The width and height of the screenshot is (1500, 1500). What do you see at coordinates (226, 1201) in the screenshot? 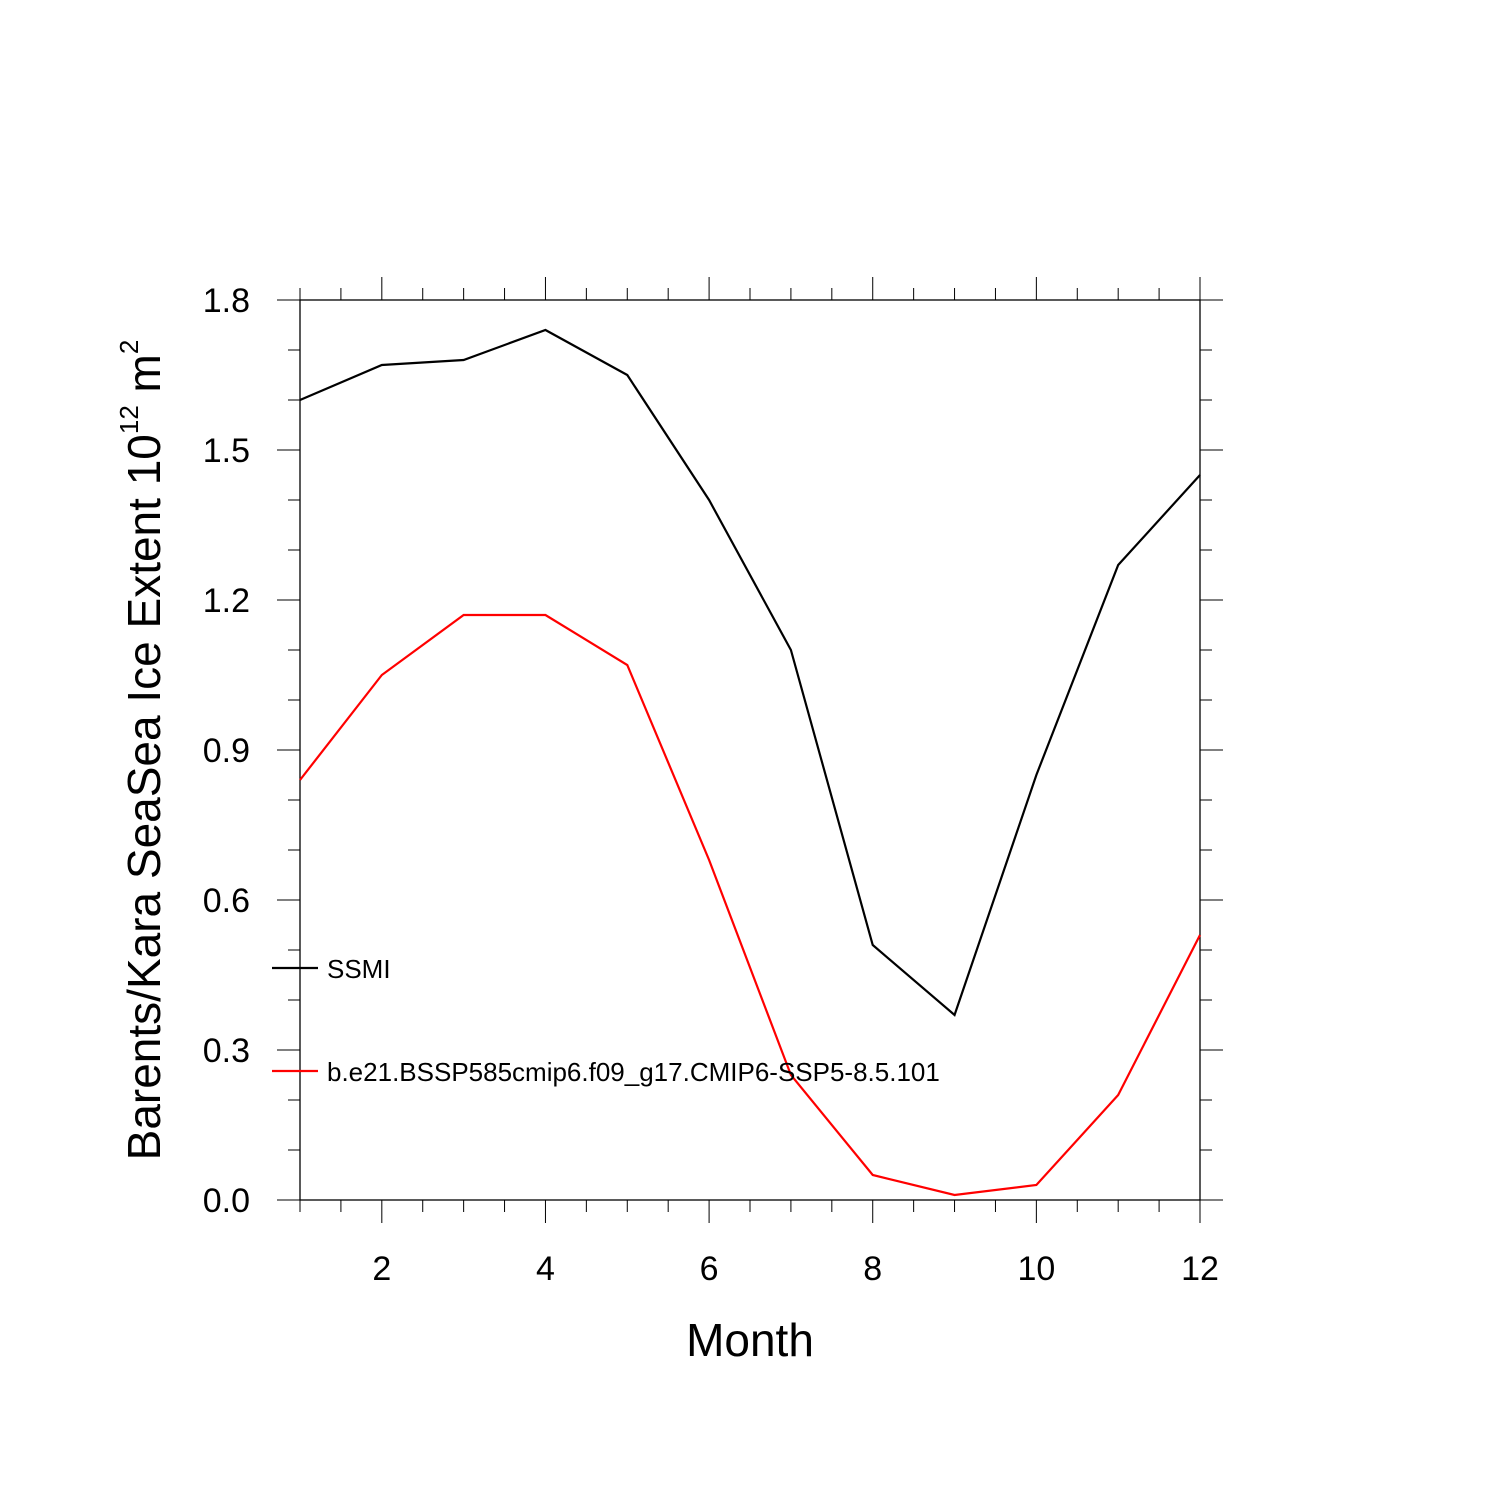
I see `y-tick-label: 0.0` at bounding box center [226, 1201].